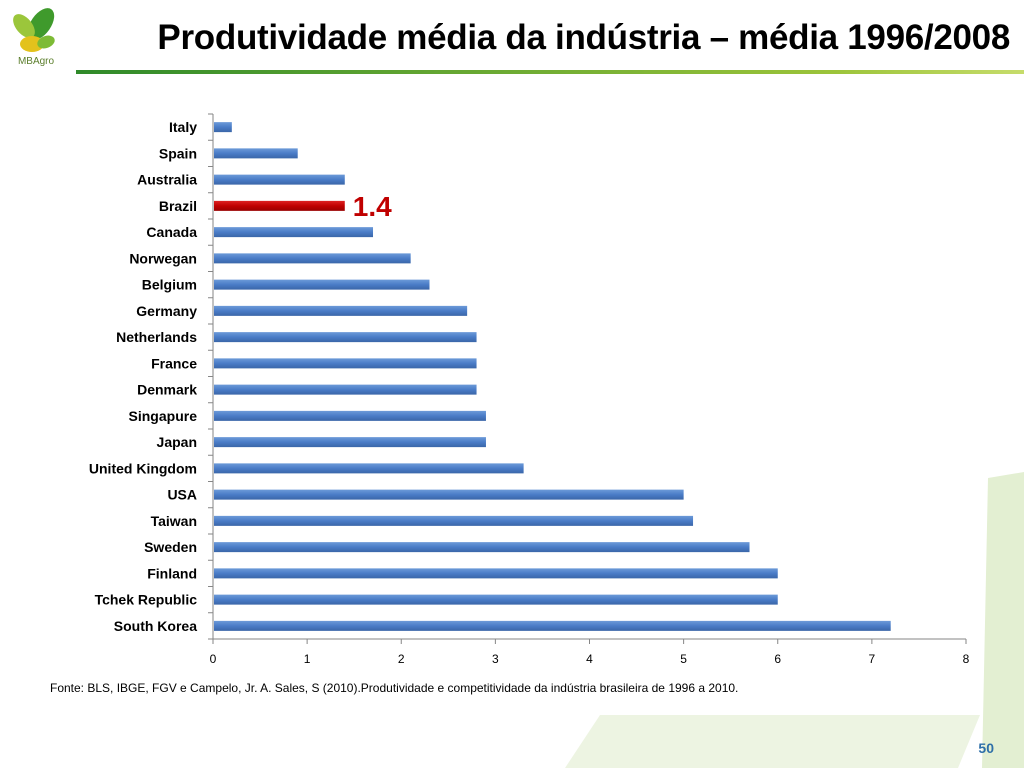 The image size is (1024, 768). Describe the element at coordinates (986, 748) in the screenshot. I see `page-number: 50` at that location.